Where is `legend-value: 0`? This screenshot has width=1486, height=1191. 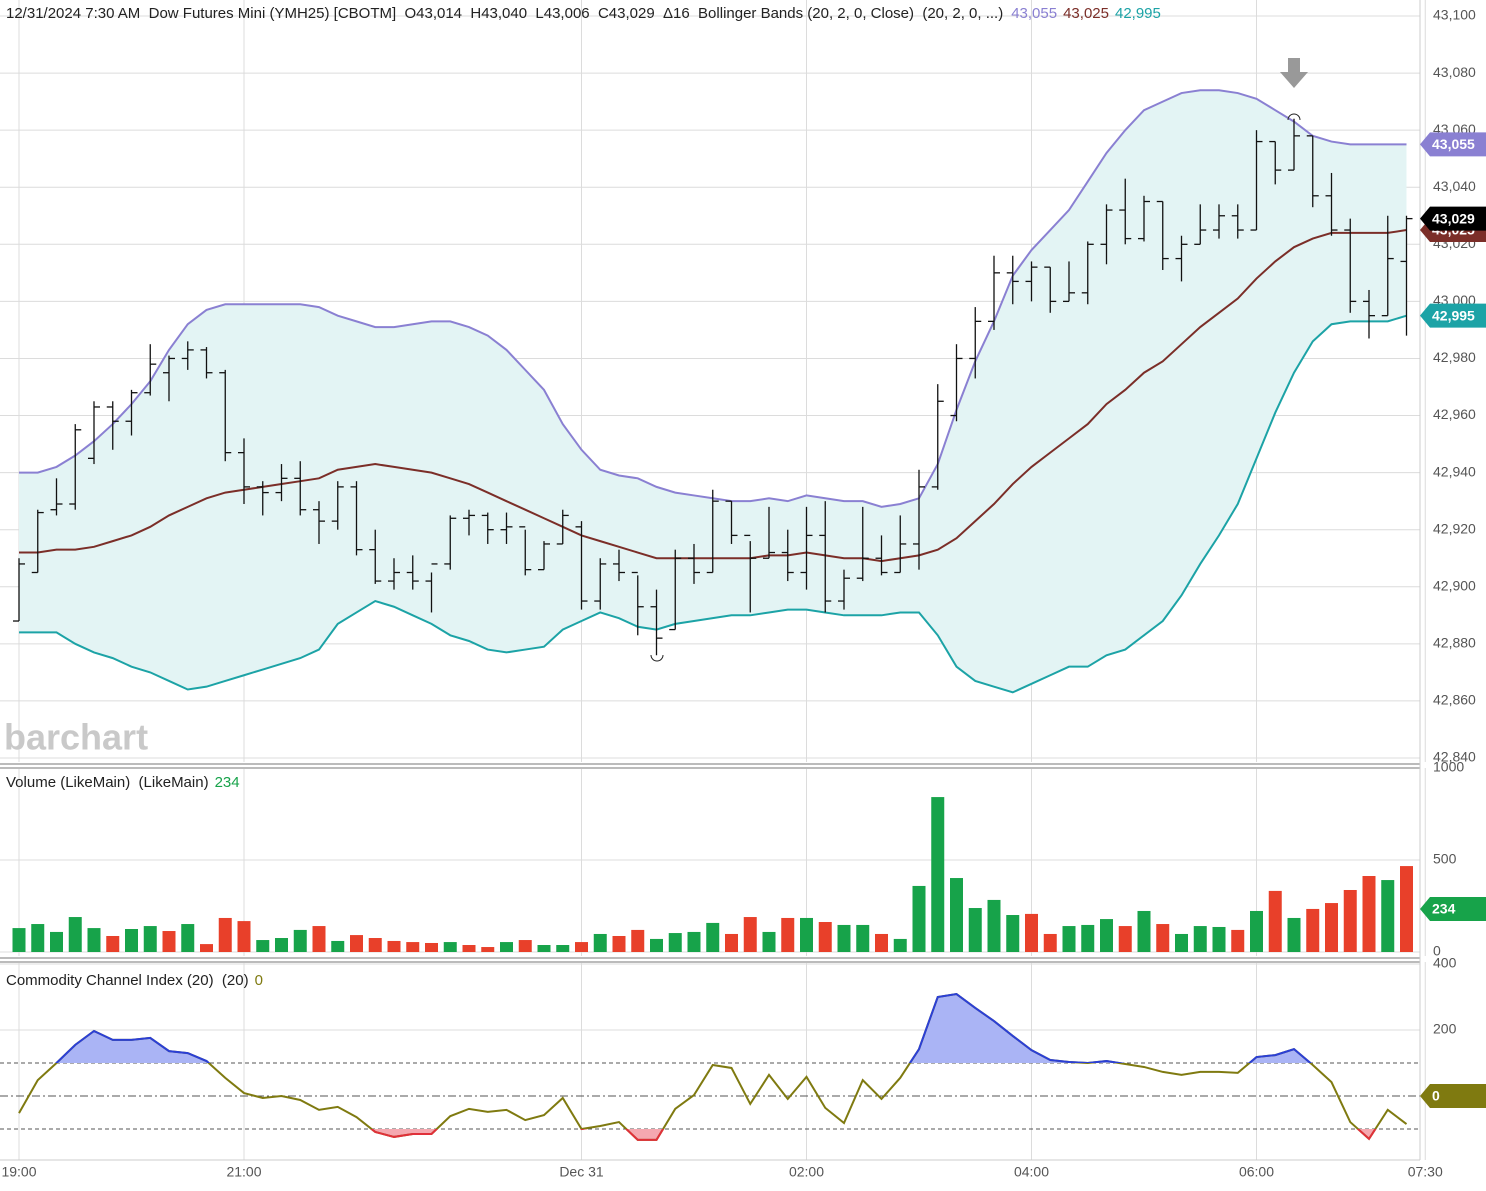
legend-value: 0 is located at coordinates (259, 980).